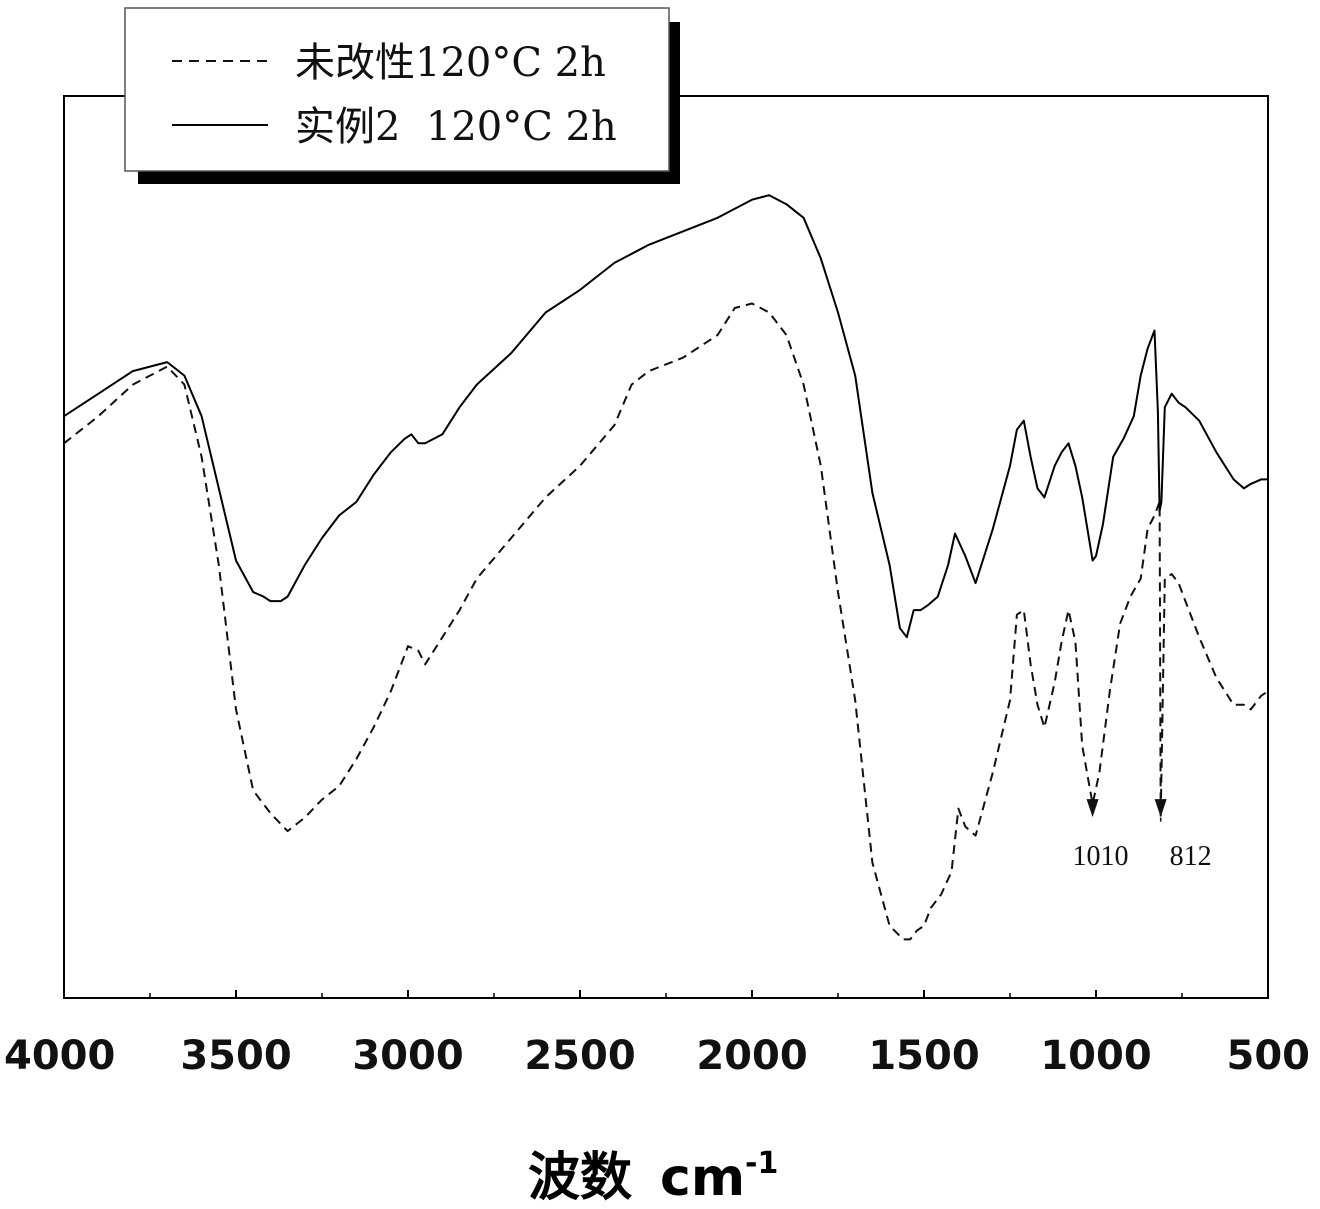  Describe the element at coordinates (702, 1178) in the screenshot. I see `x-axis-label-unit: cm` at that location.